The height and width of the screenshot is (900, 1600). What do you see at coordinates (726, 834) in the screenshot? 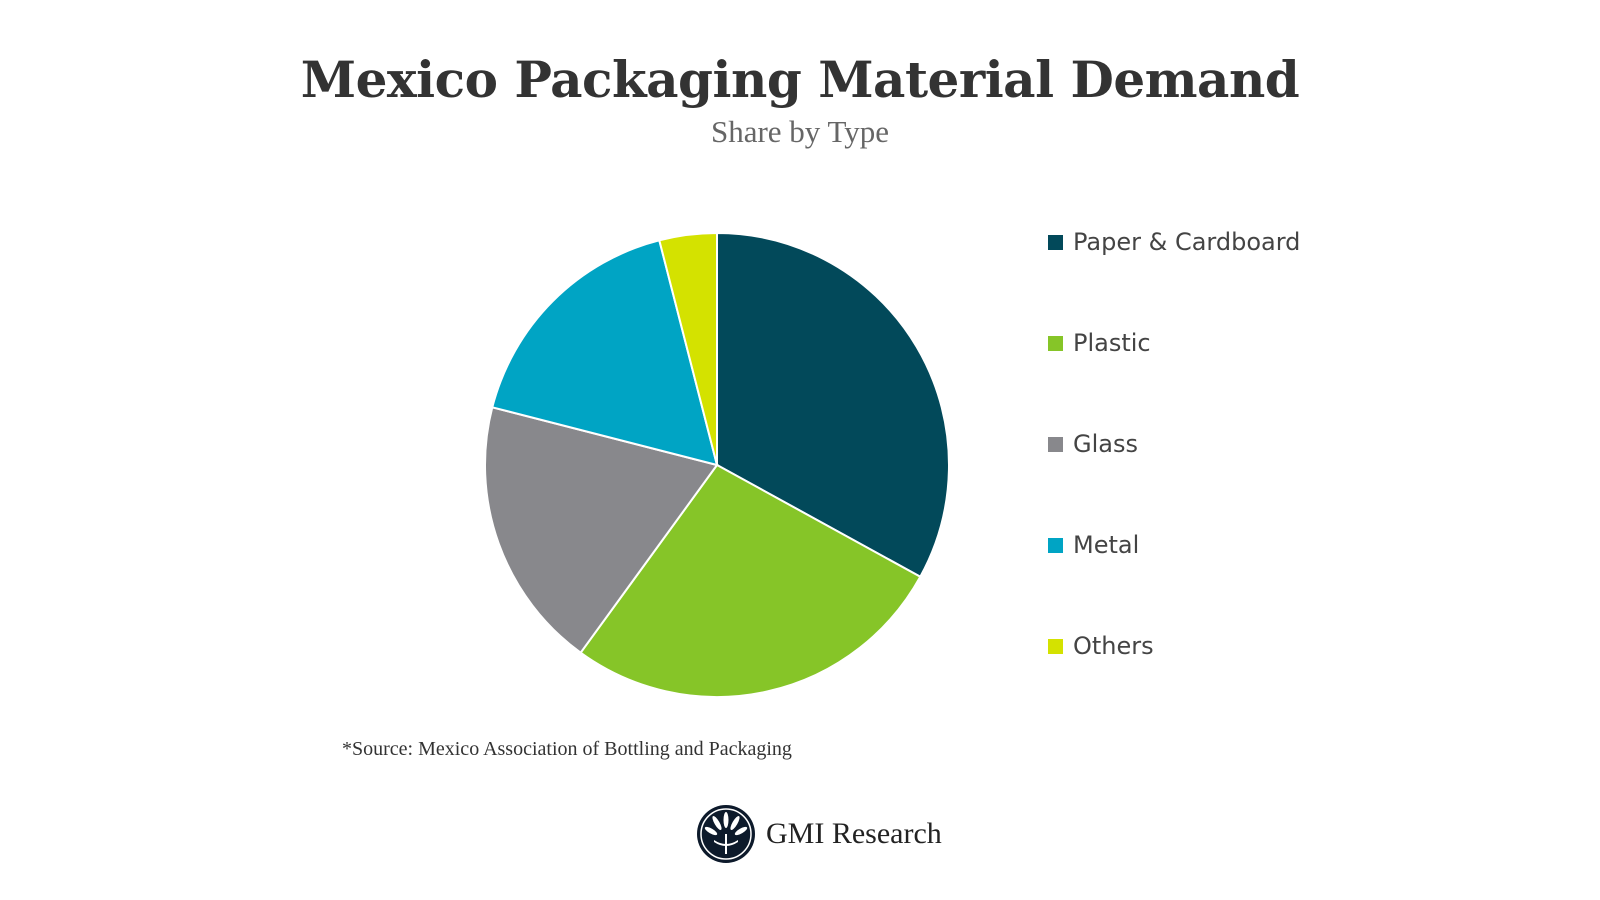
I see `gmi-fan-logo-icon` at bounding box center [726, 834].